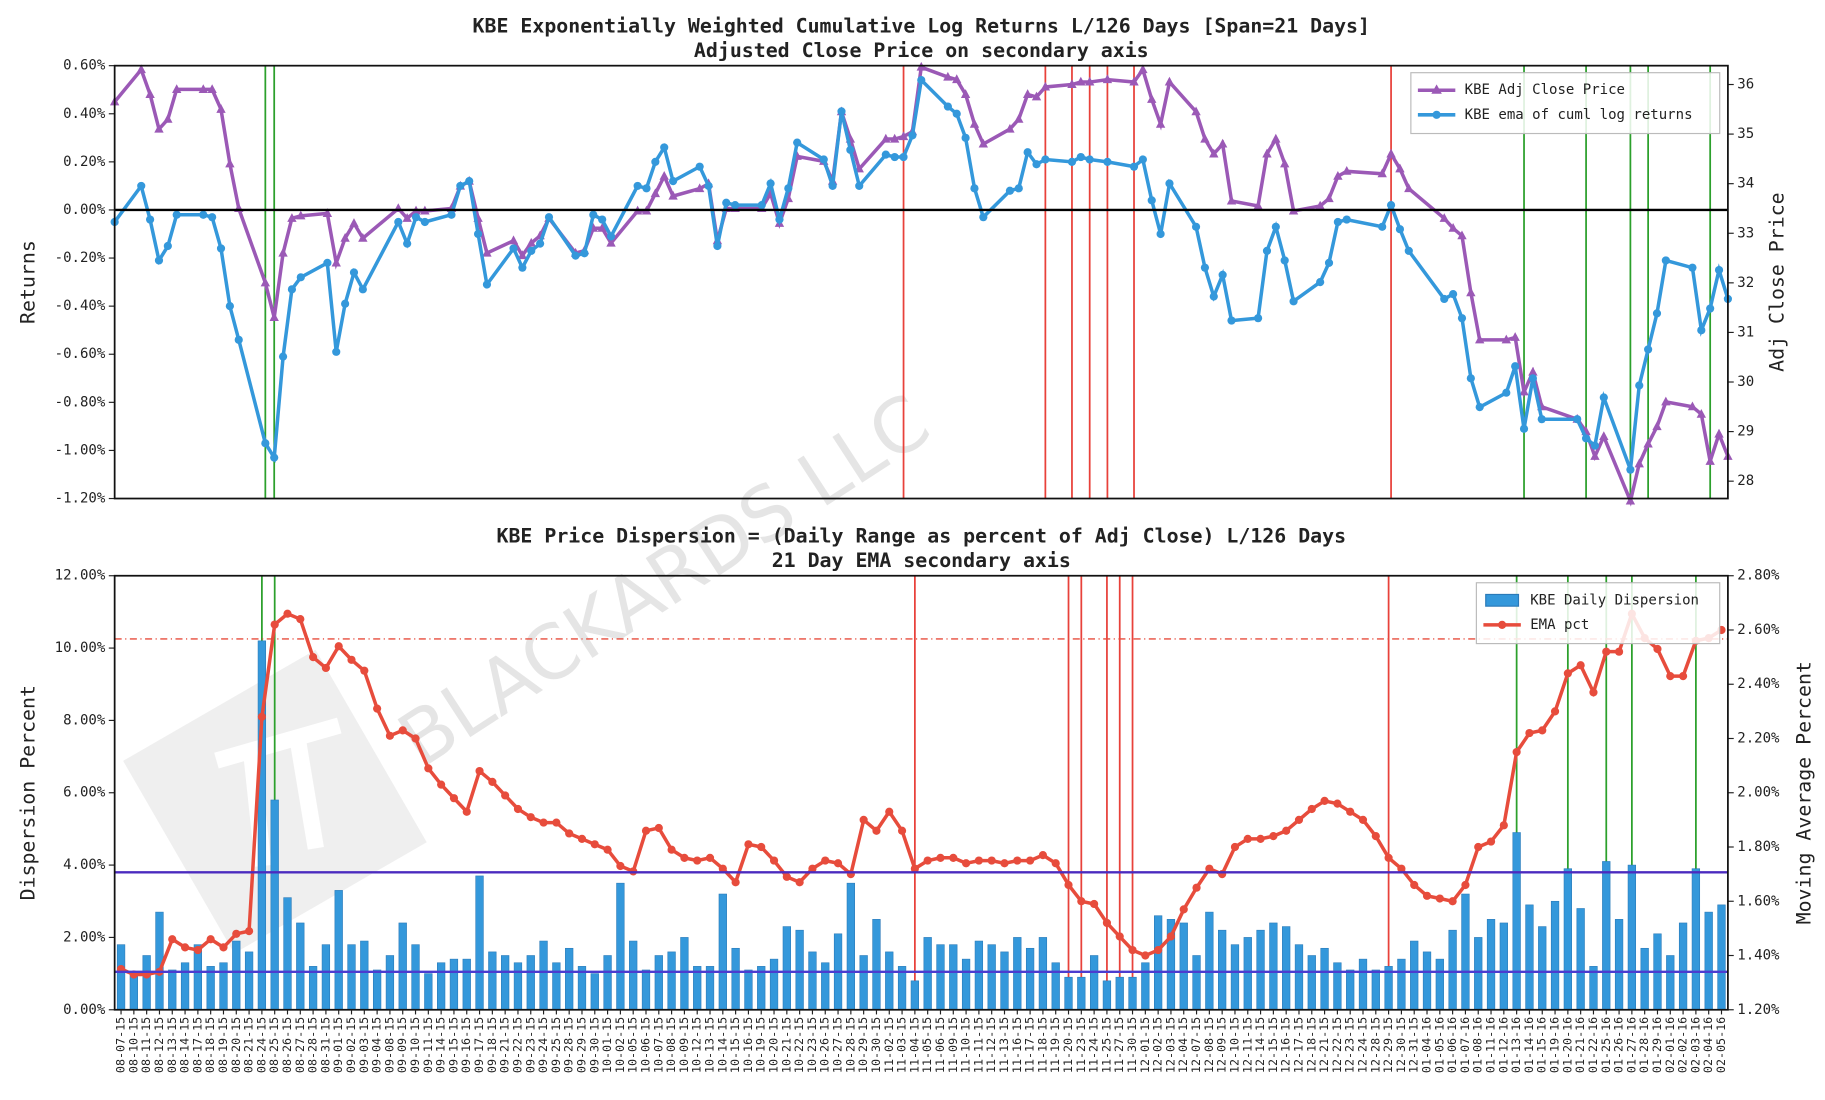 The image size is (1825, 1100). I want to click on x-tick-label: 01-12-16, so click(1503, 1045).